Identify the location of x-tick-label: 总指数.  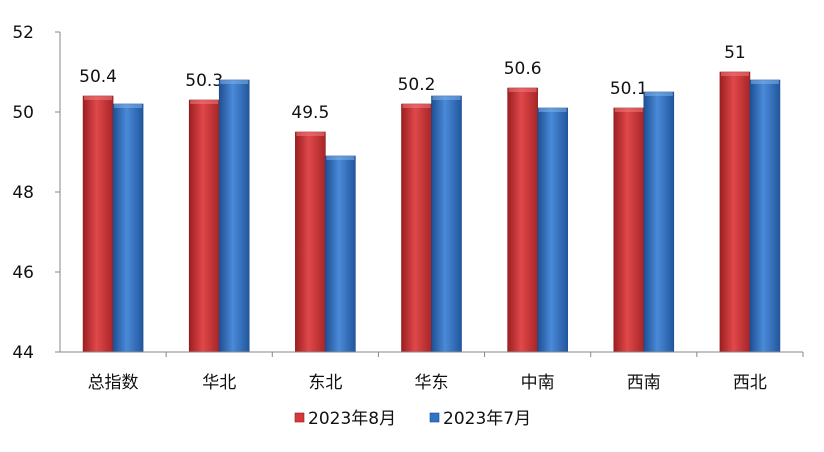
(113, 383).